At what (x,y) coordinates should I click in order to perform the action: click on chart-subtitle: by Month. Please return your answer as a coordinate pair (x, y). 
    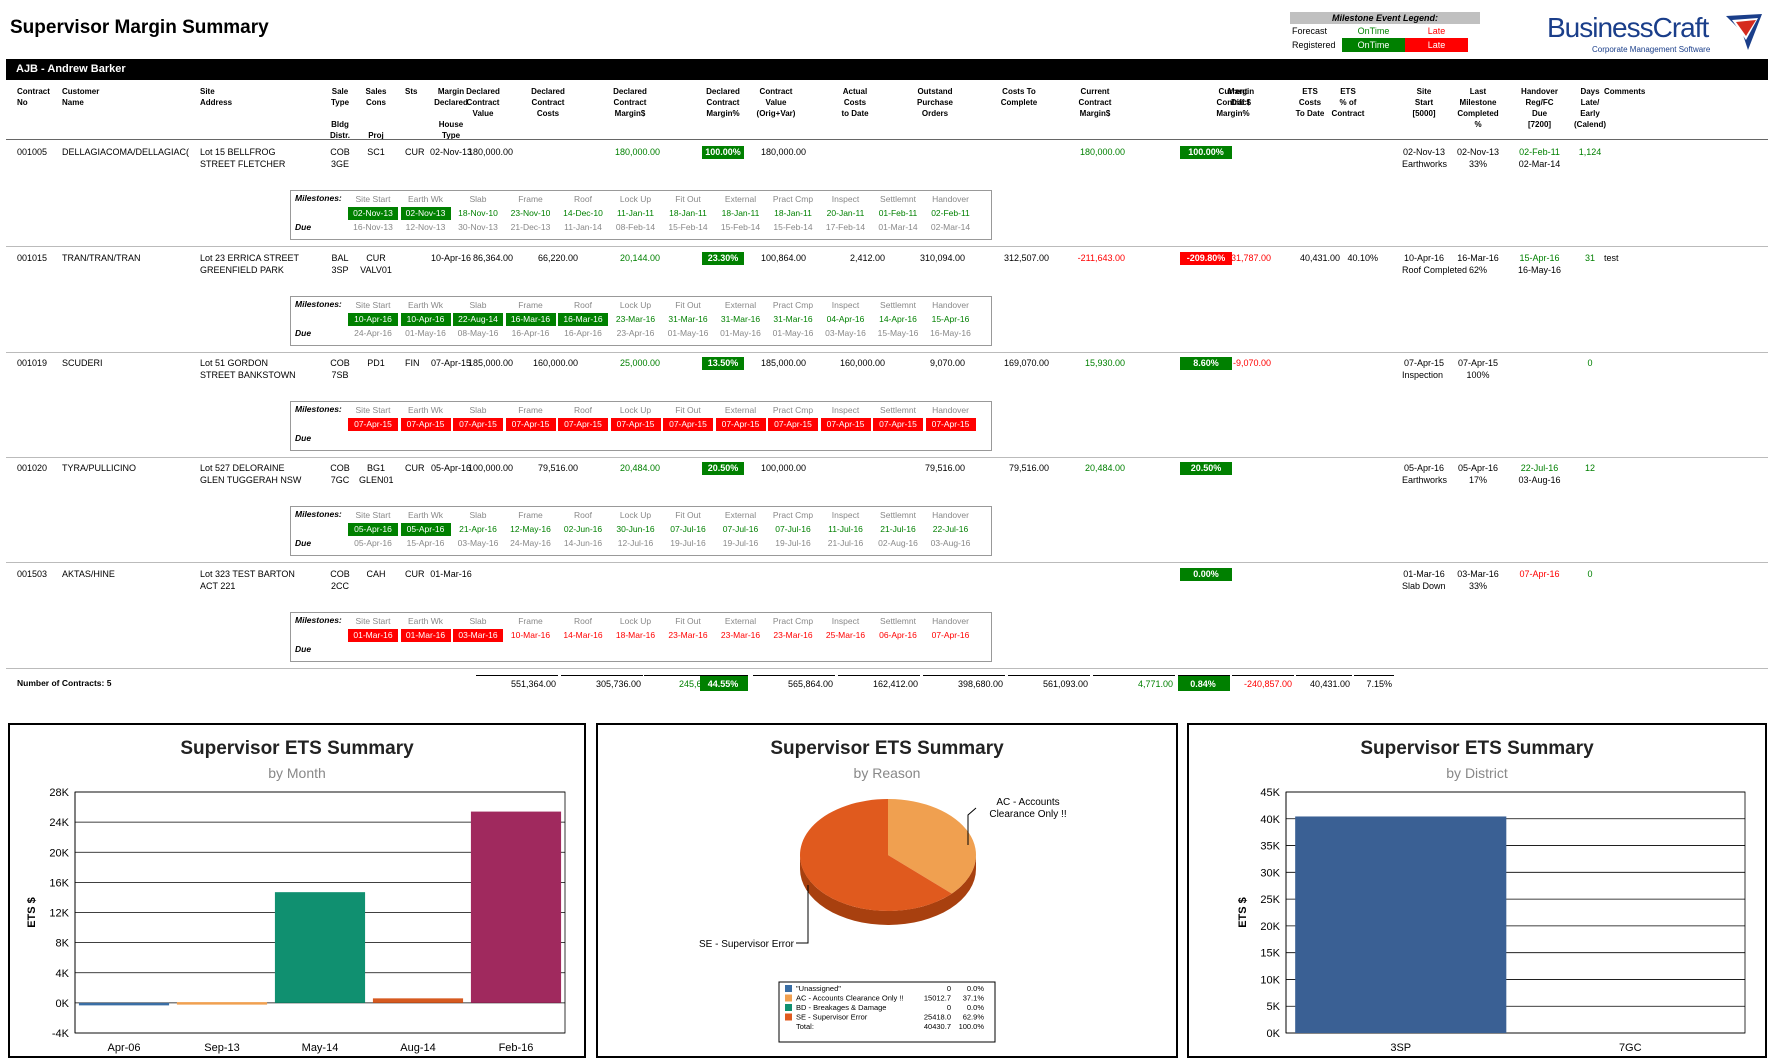
    Looking at the image, I should click on (297, 773).